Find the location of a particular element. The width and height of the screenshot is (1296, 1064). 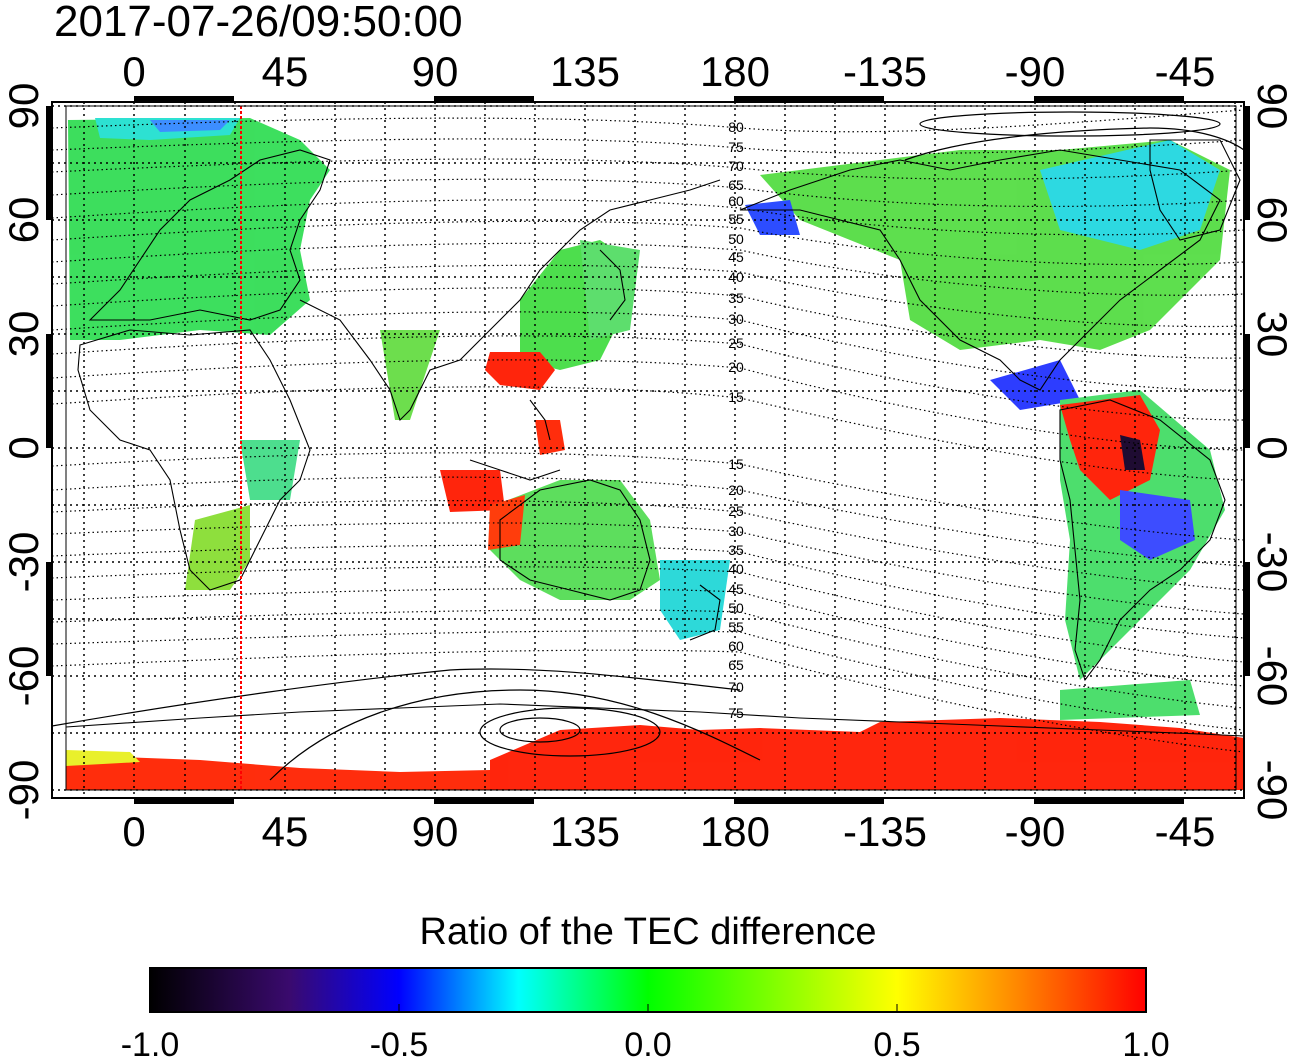

top-axis: 0 45 90 135 180 -135 -90 -45 is located at coordinates (668, 71).